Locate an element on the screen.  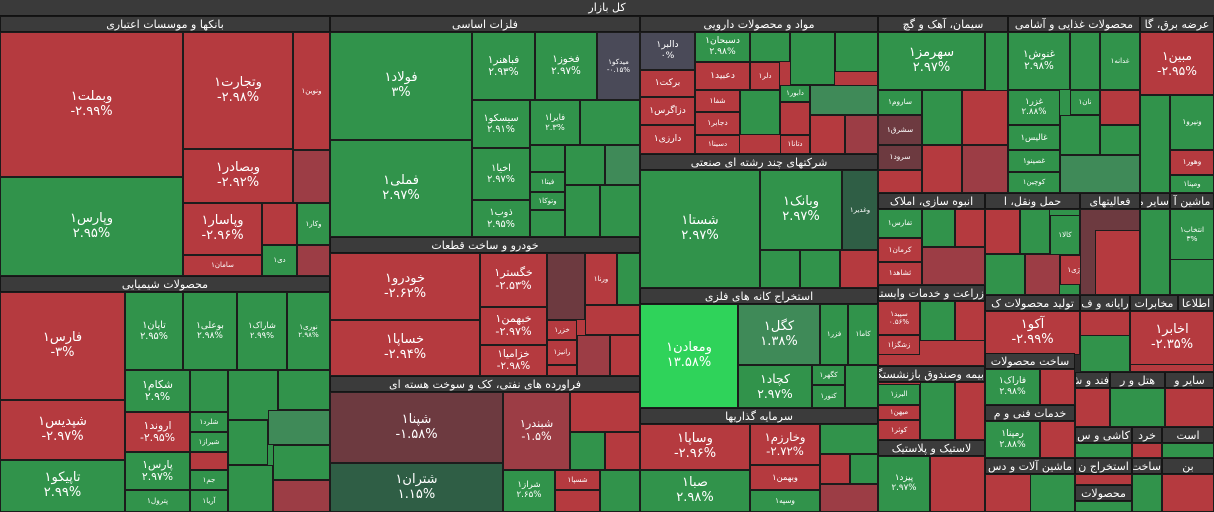
stock-name: رانیز۱ is located at coordinates (562, 352).